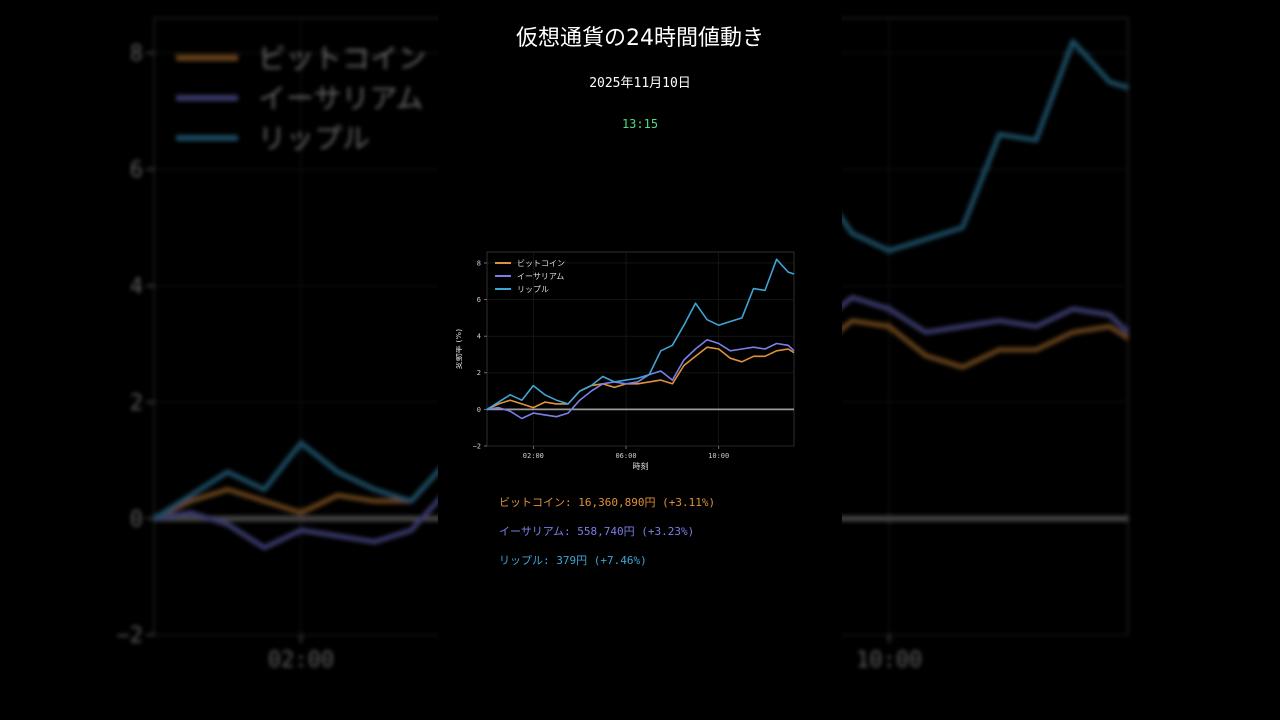  I want to click on stat-xrp-value: 379円, so click(572, 560).